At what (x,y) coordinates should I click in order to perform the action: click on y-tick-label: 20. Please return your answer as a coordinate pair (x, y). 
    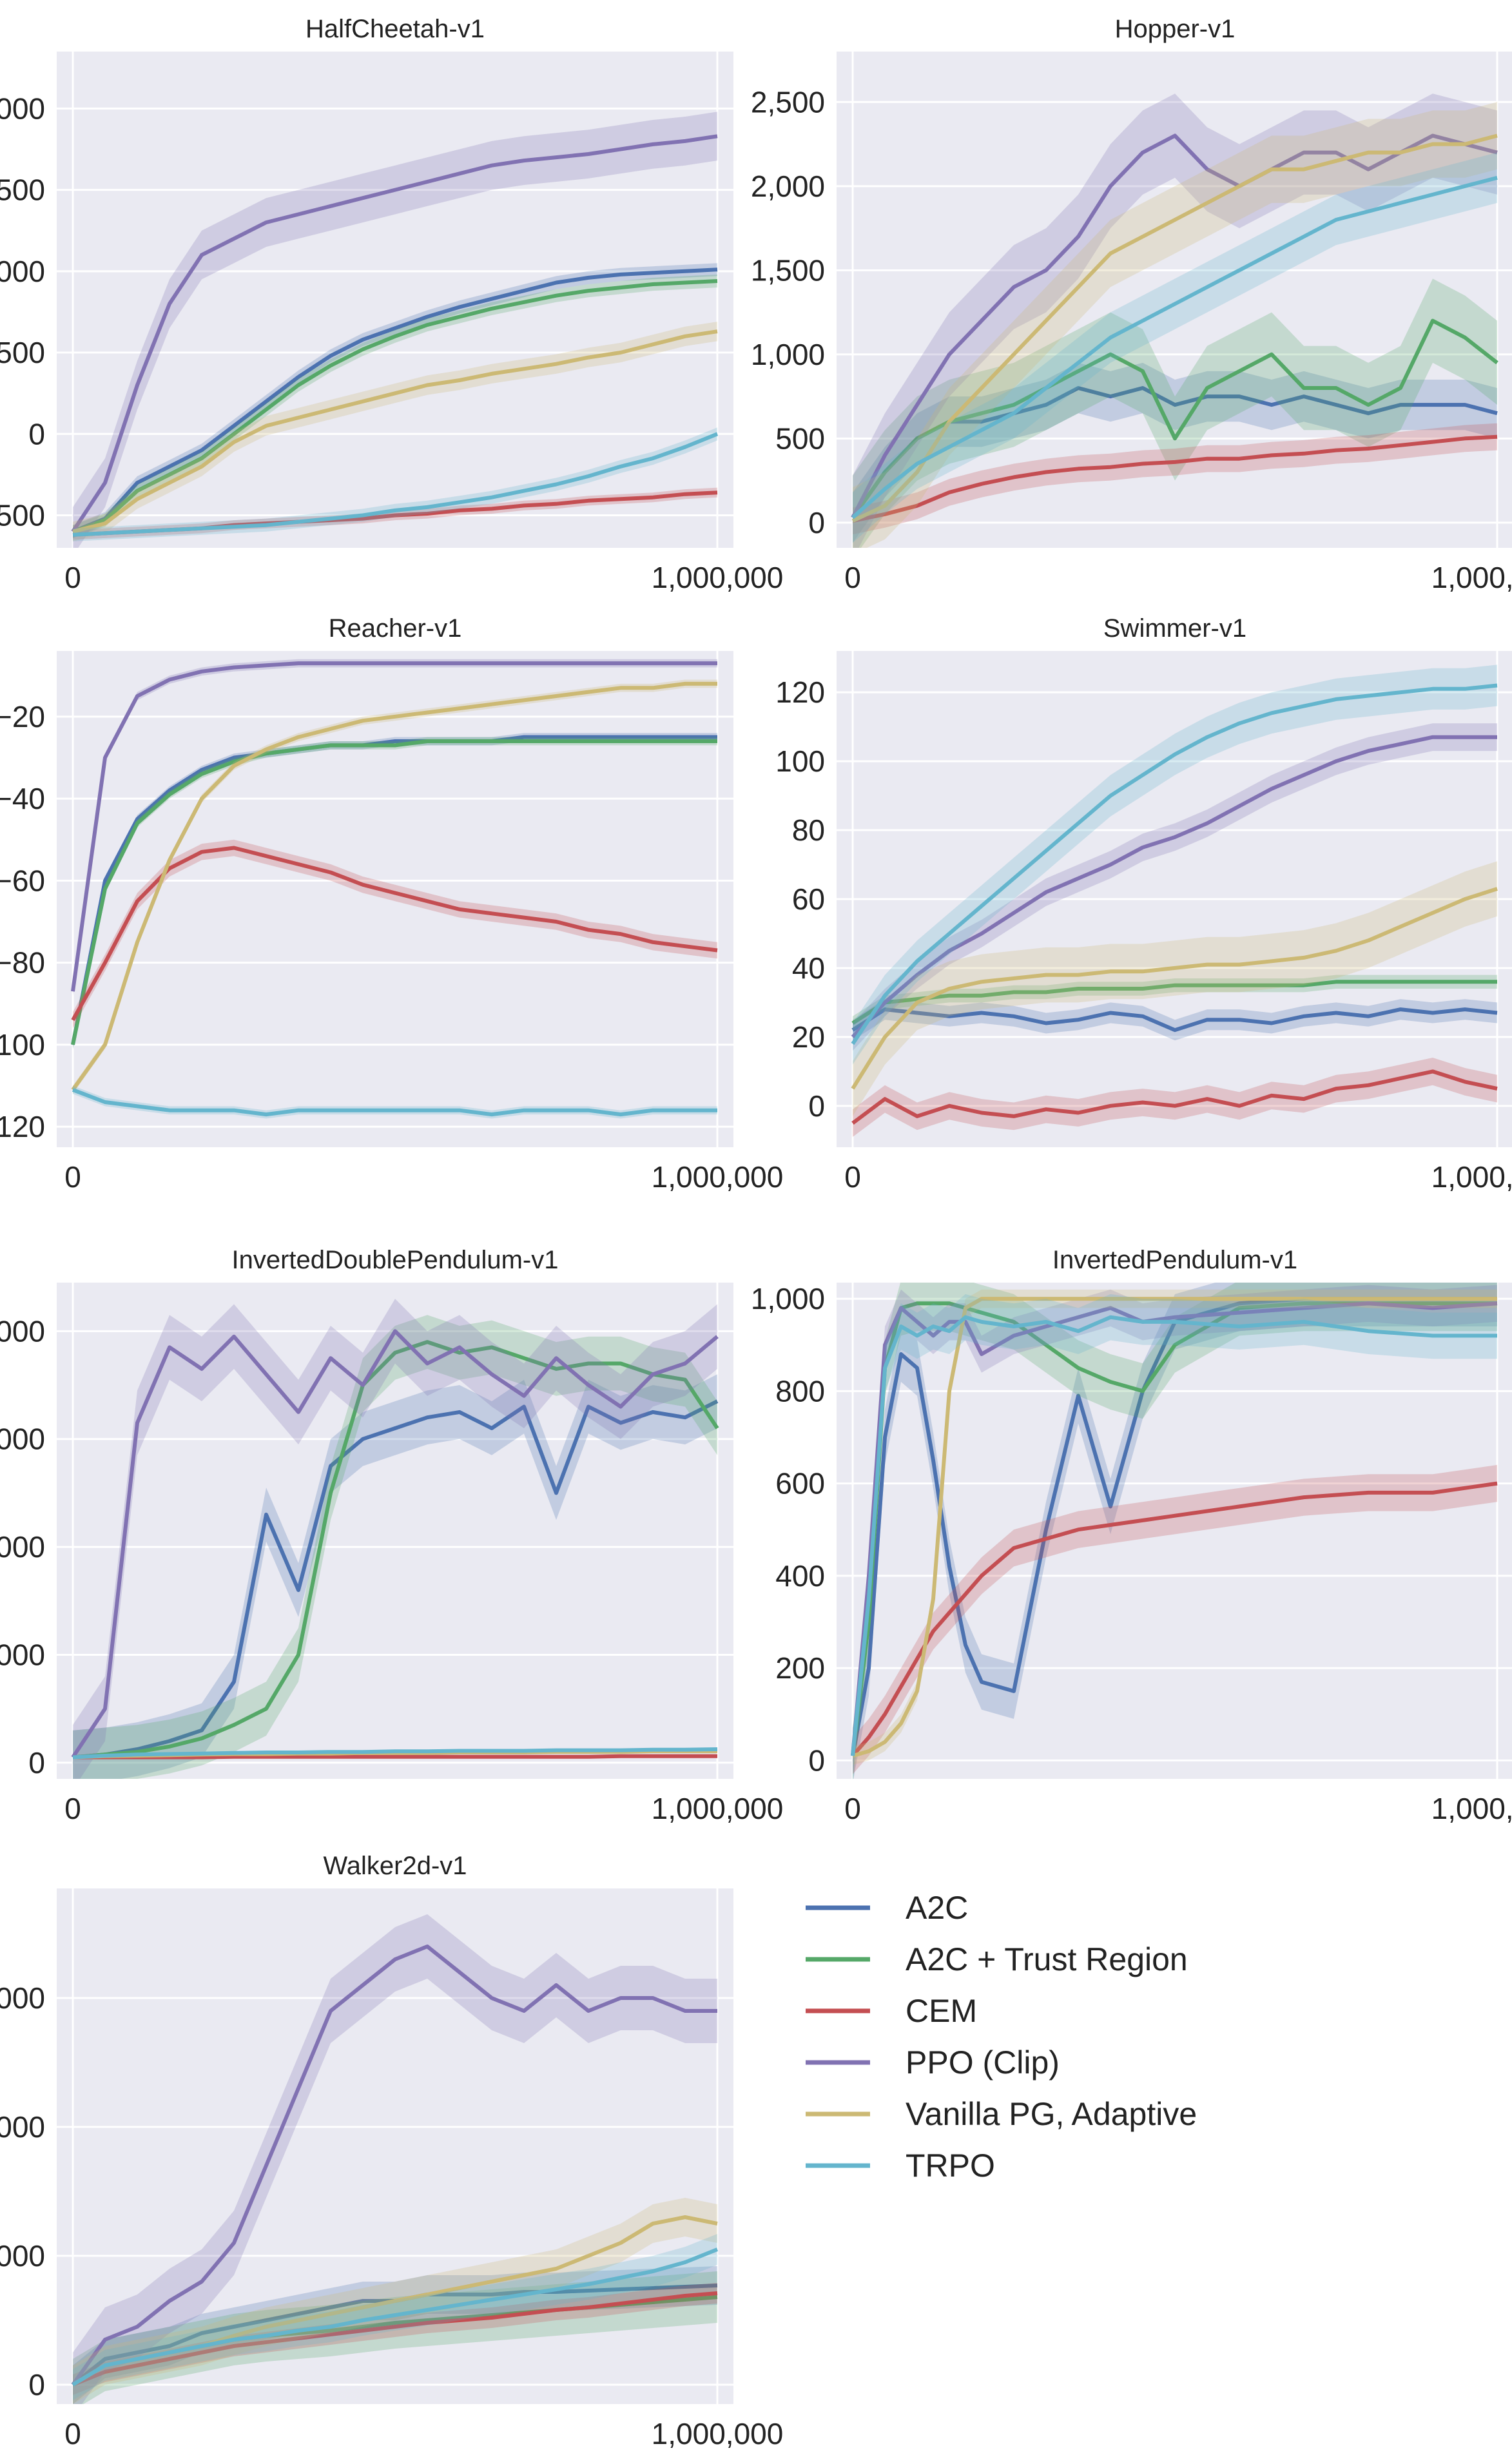
    Looking at the image, I should click on (808, 1037).